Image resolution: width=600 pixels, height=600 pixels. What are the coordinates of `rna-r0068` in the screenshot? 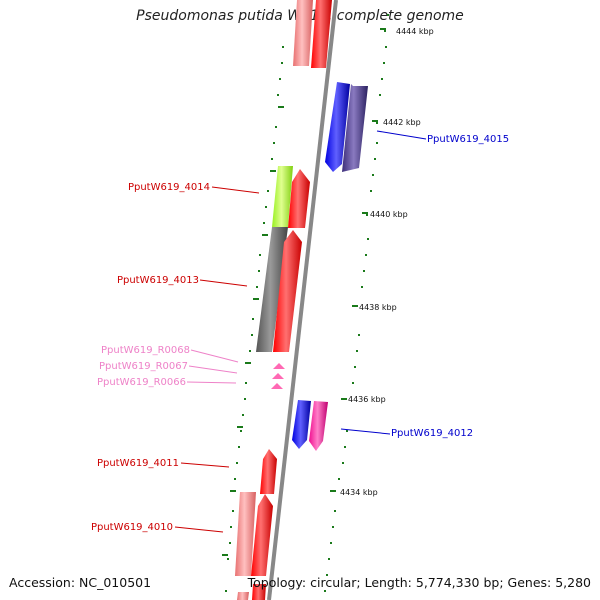 It's located at (279, 366).